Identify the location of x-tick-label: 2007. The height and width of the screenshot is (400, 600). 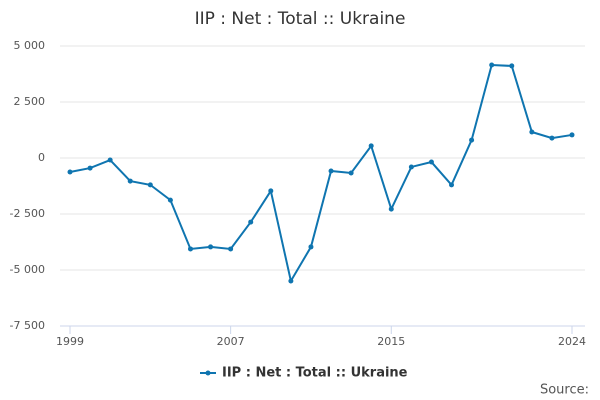
(231, 341).